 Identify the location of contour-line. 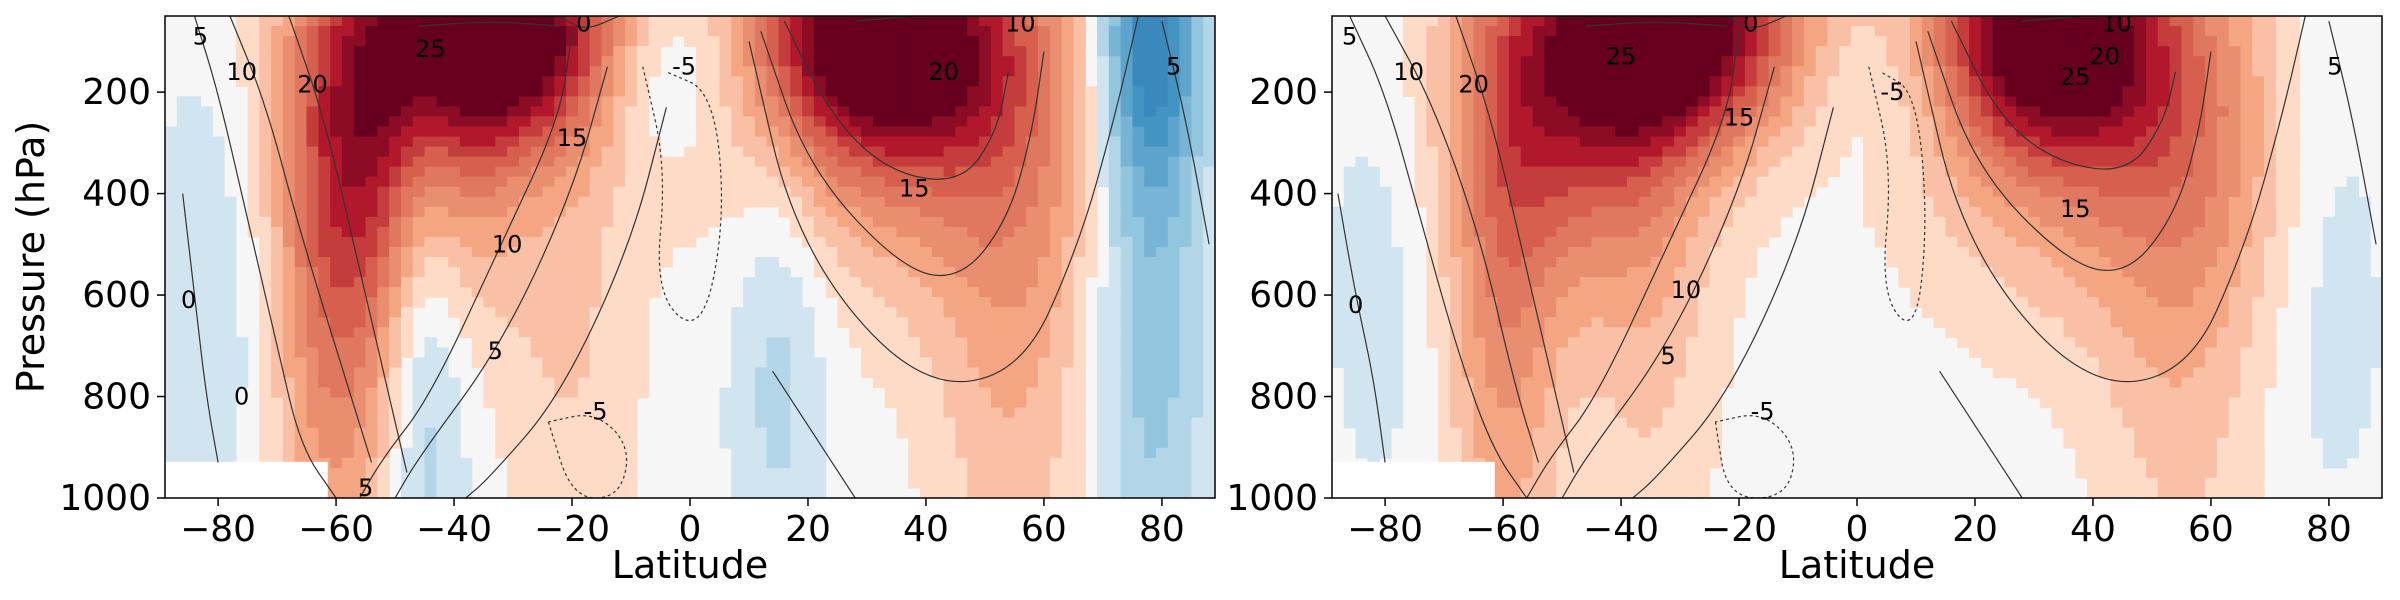
(896, 100).